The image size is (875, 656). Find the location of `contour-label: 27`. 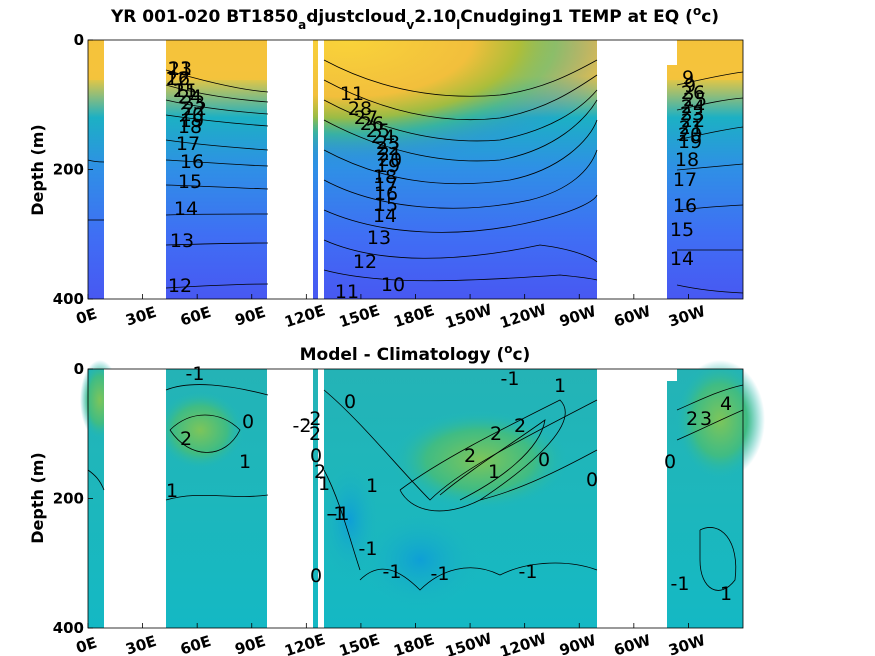

contour-label: 27 is located at coordinates (366, 118).